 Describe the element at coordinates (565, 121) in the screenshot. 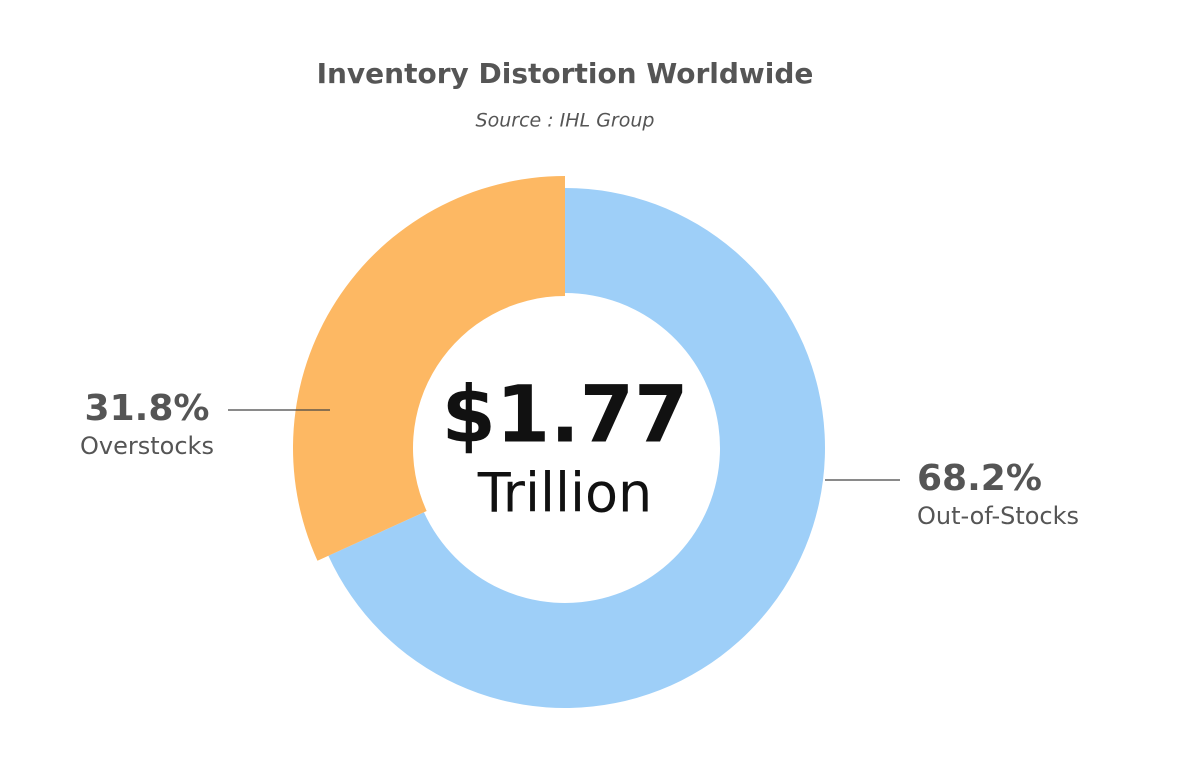

I see `chart-subtitle: Source : IHL Group` at that location.